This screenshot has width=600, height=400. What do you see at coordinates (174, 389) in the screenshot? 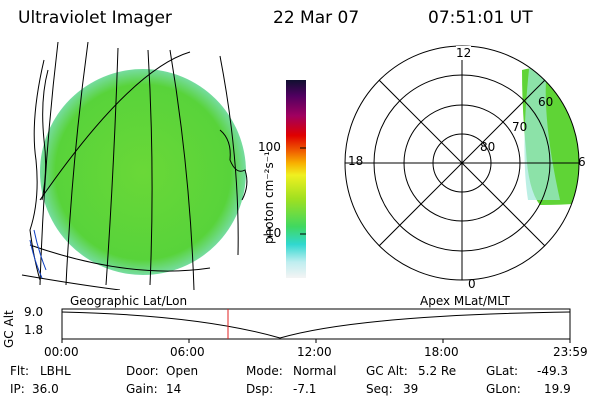
I see `info-gain-value: 14` at bounding box center [174, 389].